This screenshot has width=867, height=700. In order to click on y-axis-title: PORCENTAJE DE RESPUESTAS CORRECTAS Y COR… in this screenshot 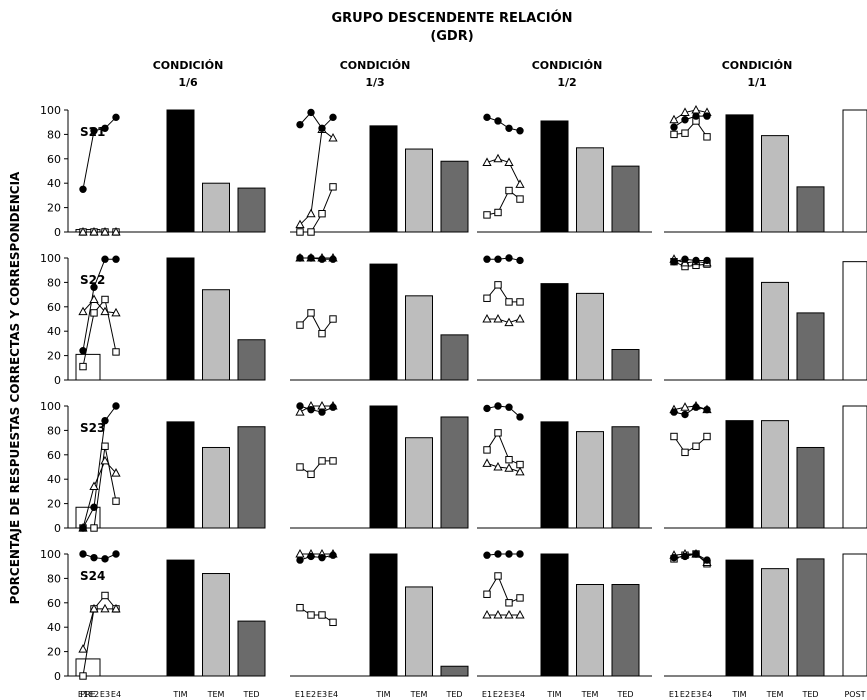, I will do `click(15, 387)`.